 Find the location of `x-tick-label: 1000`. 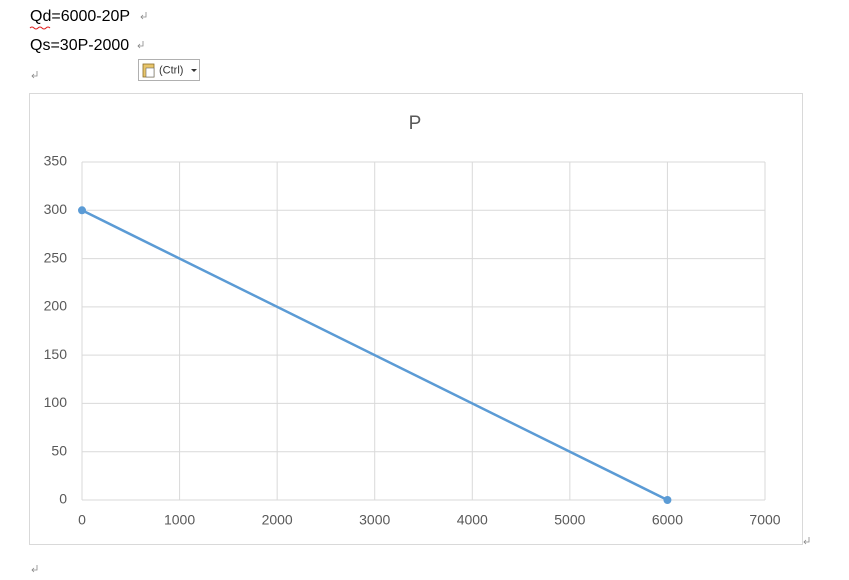

x-tick-label: 1000 is located at coordinates (179, 520).